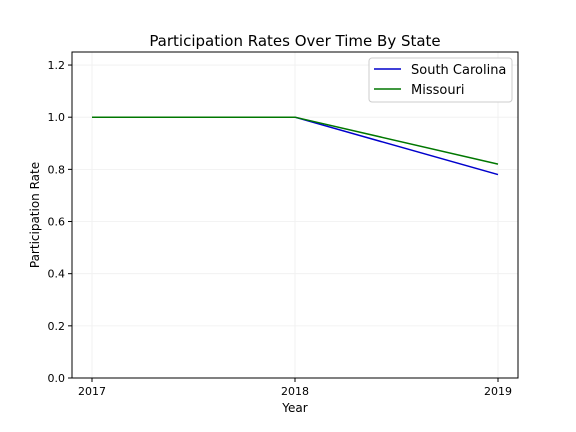 This screenshot has width=576, height=432. I want to click on y-tick-label: 0.0, so click(57, 378).